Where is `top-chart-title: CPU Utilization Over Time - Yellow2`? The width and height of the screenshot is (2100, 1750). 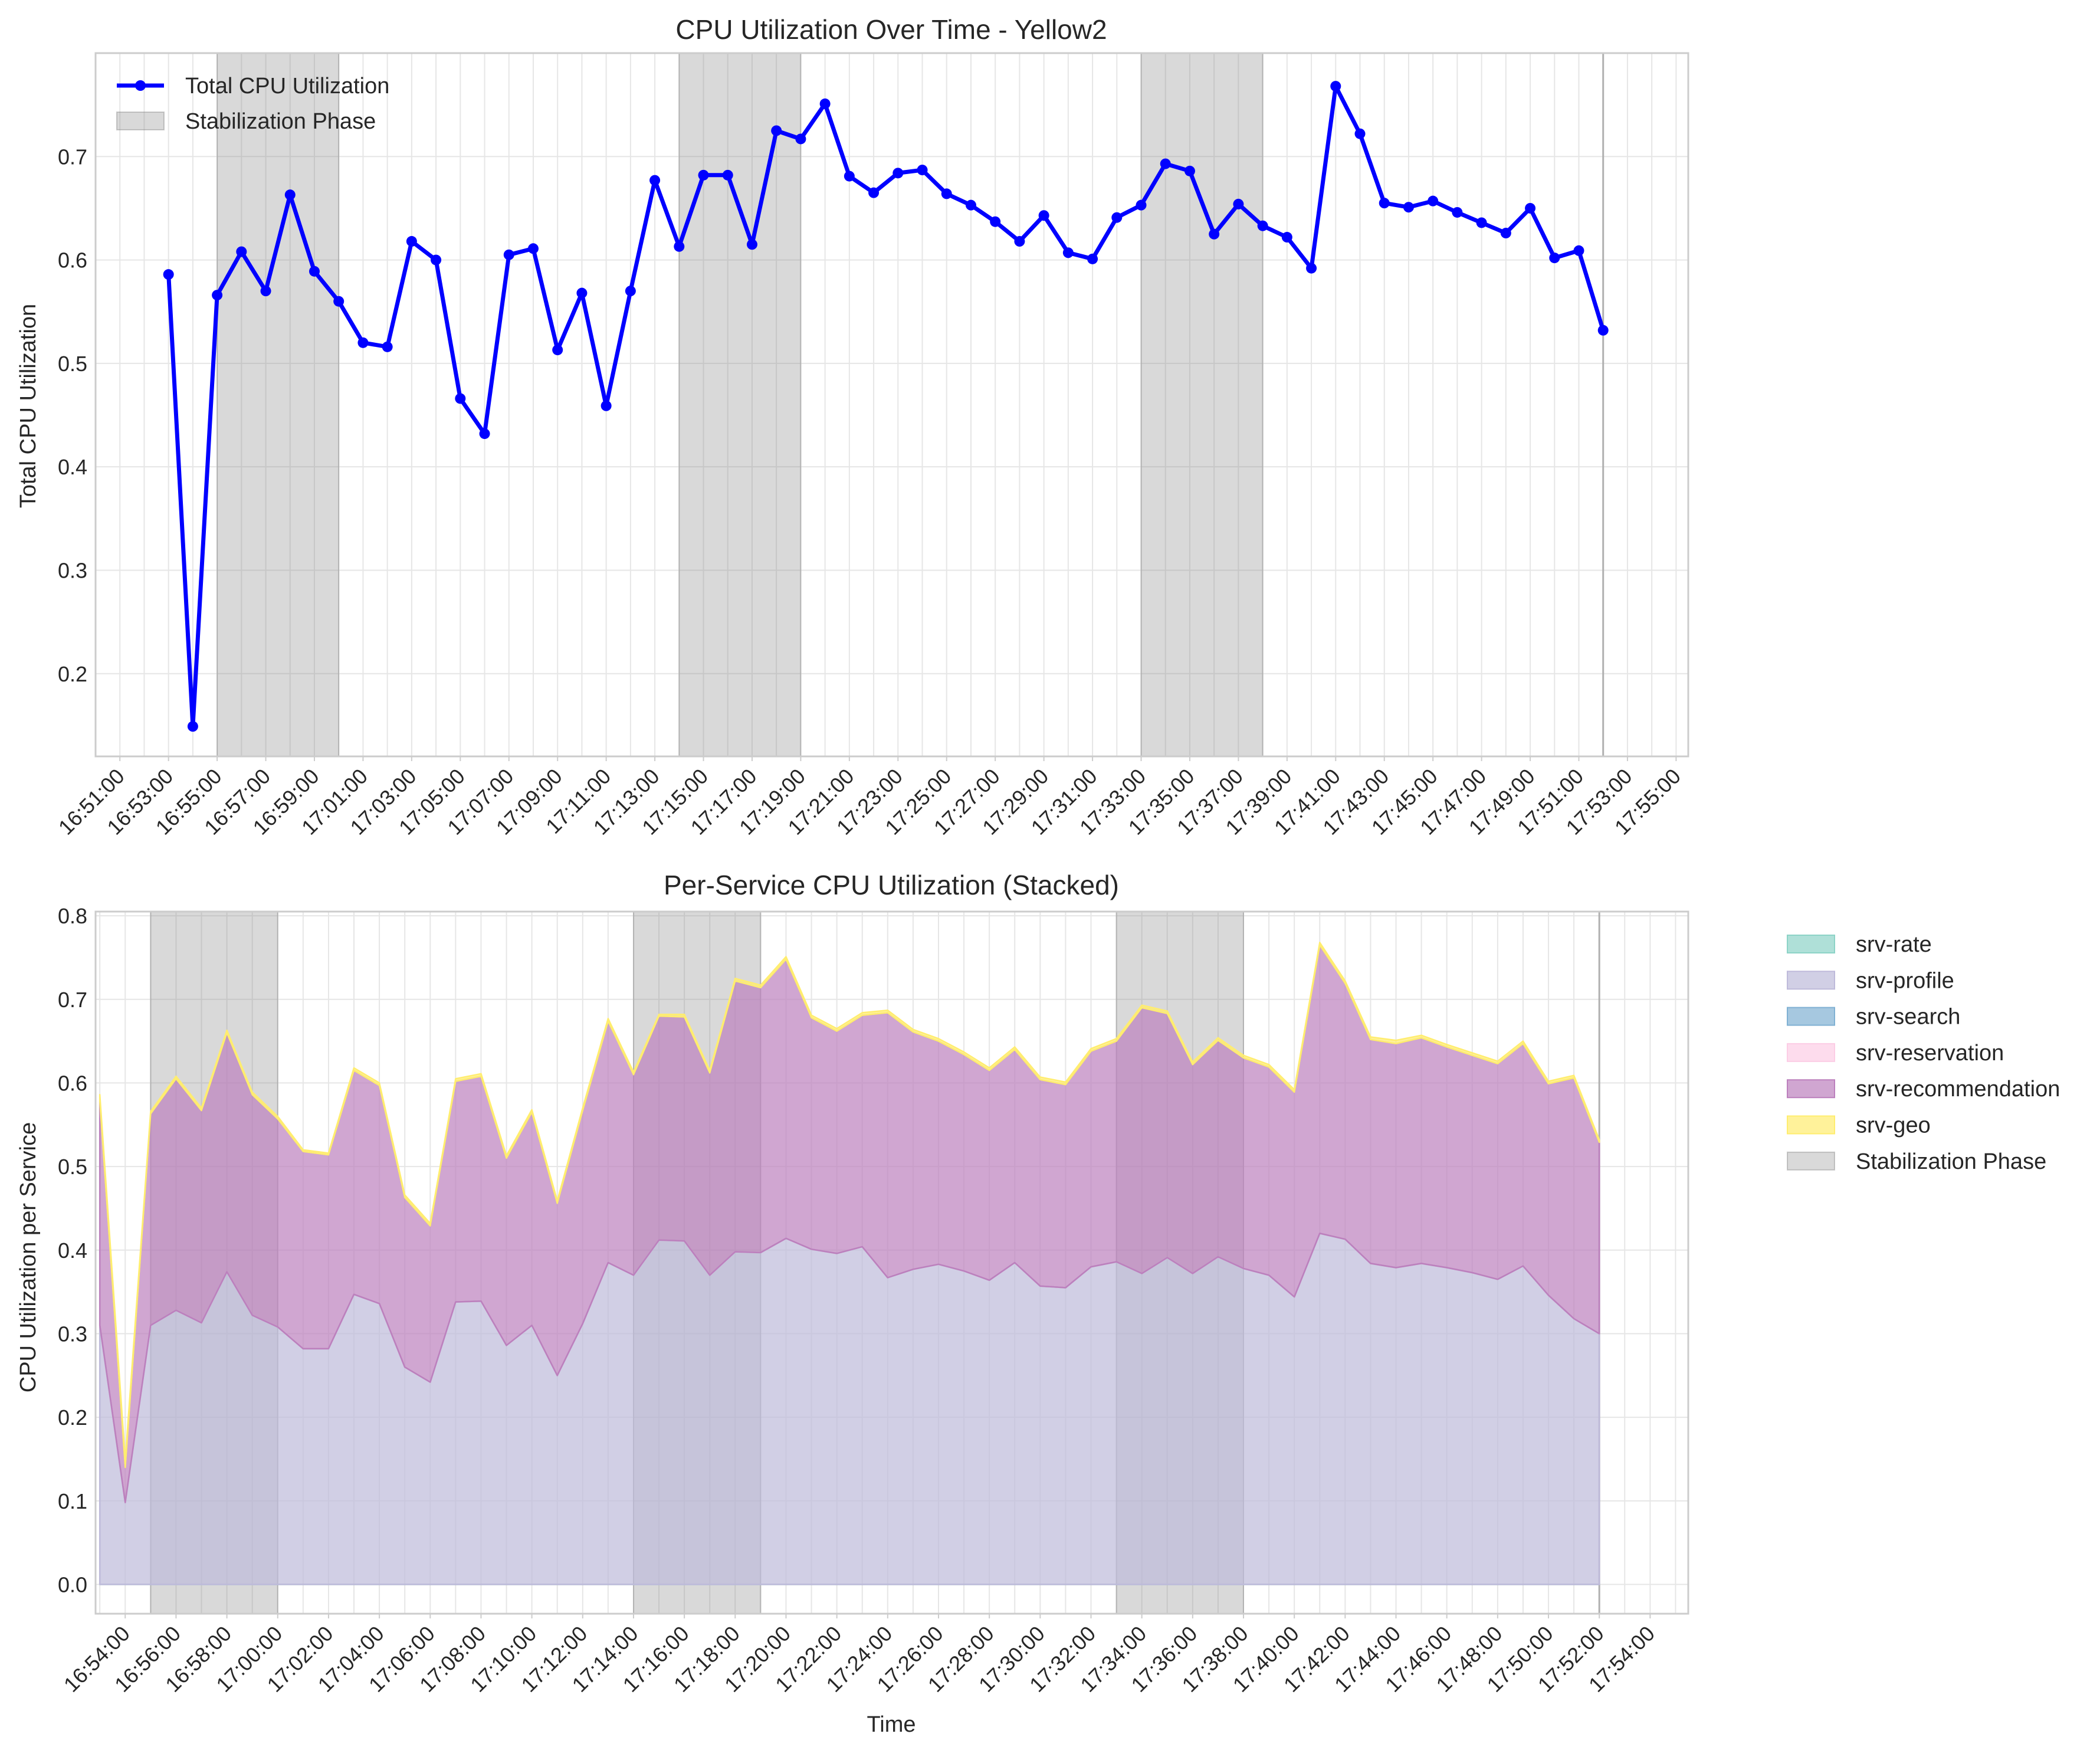 top-chart-title: CPU Utilization Over Time - Yellow2 is located at coordinates (891, 30).